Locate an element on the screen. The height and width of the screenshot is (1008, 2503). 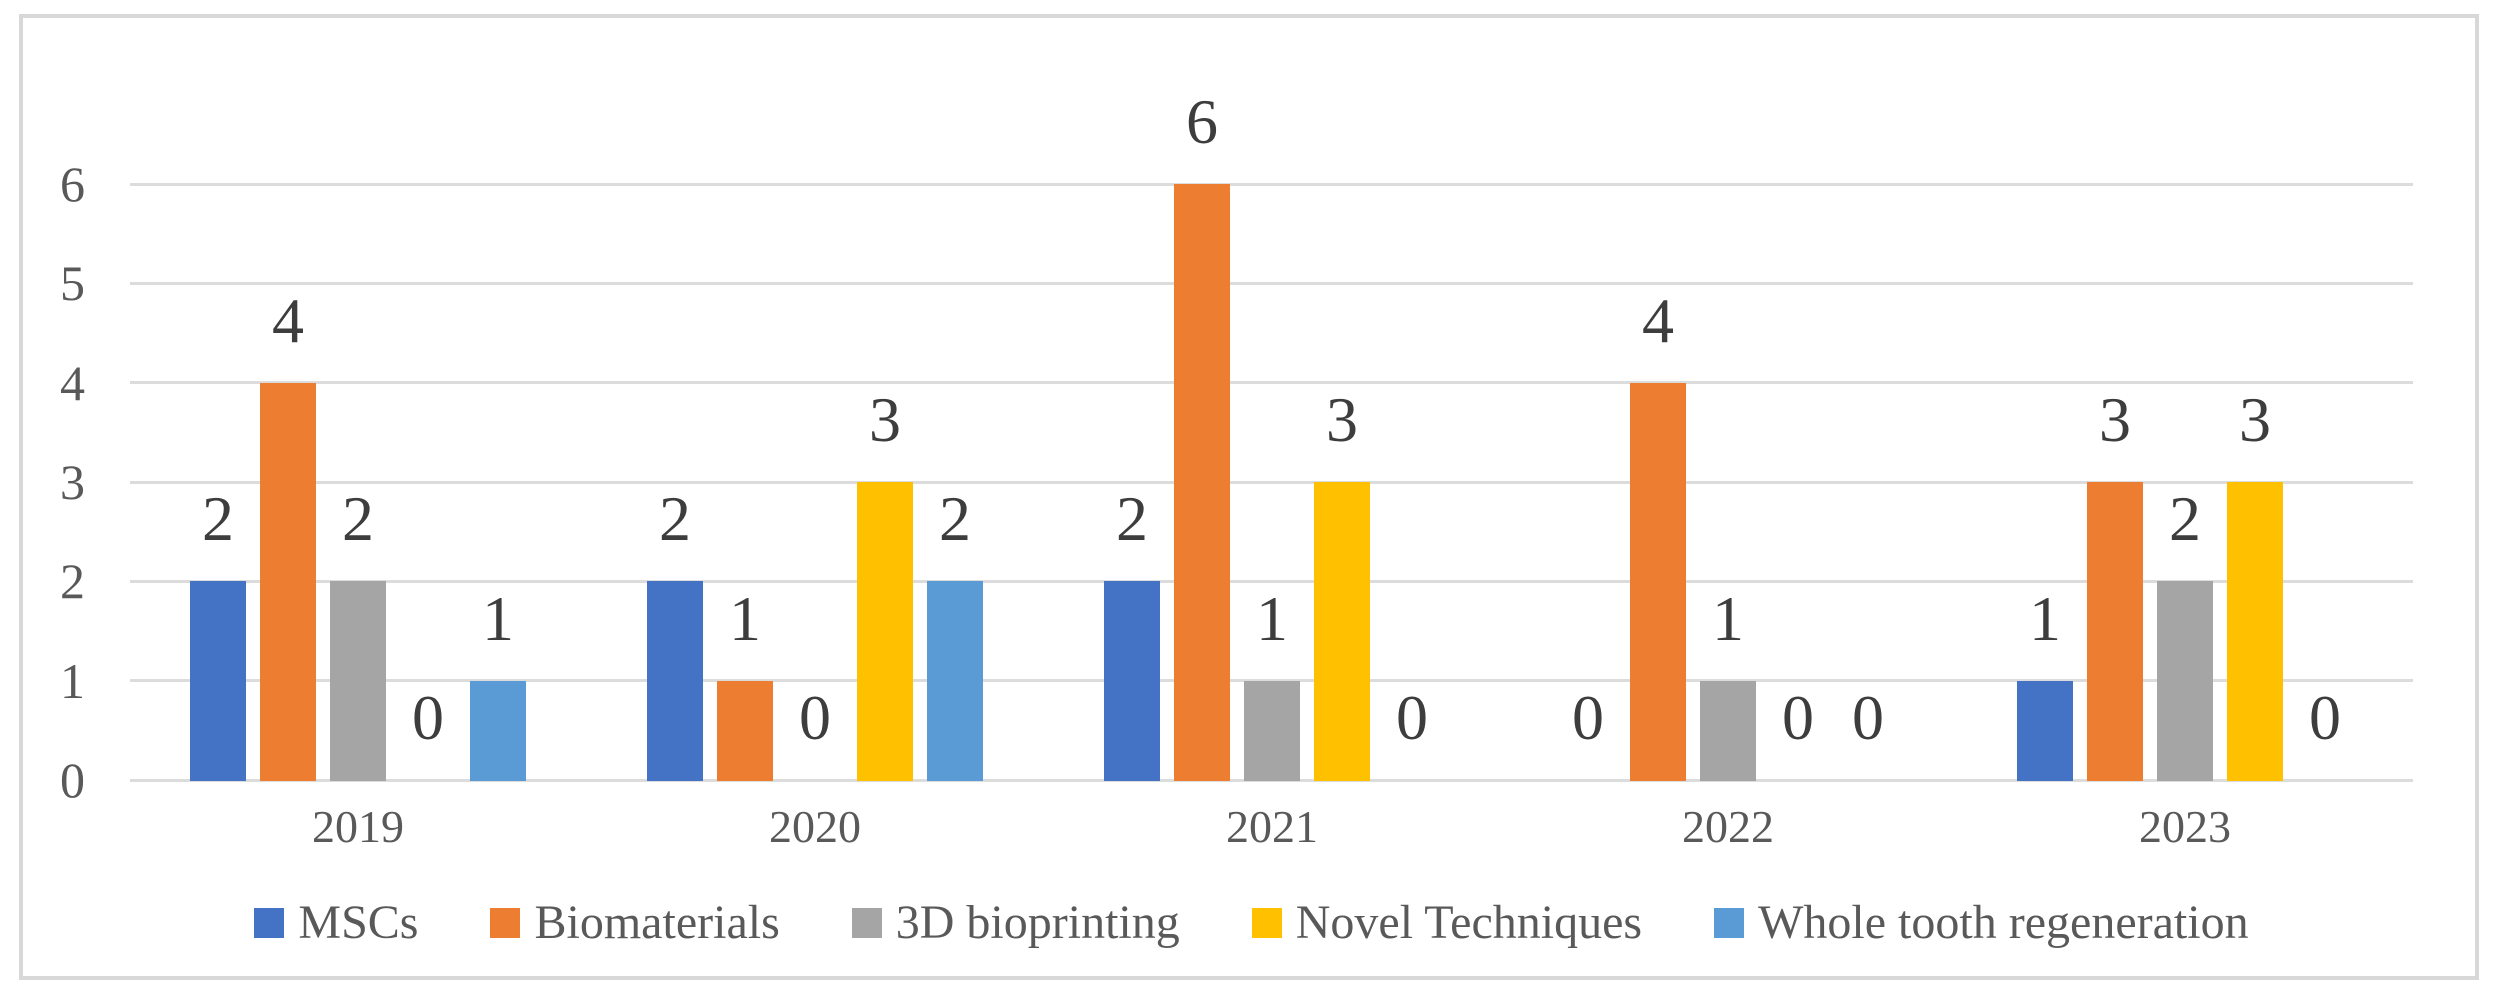
data-label-3d-bioprinting-2020: 0 is located at coordinates (815, 717).